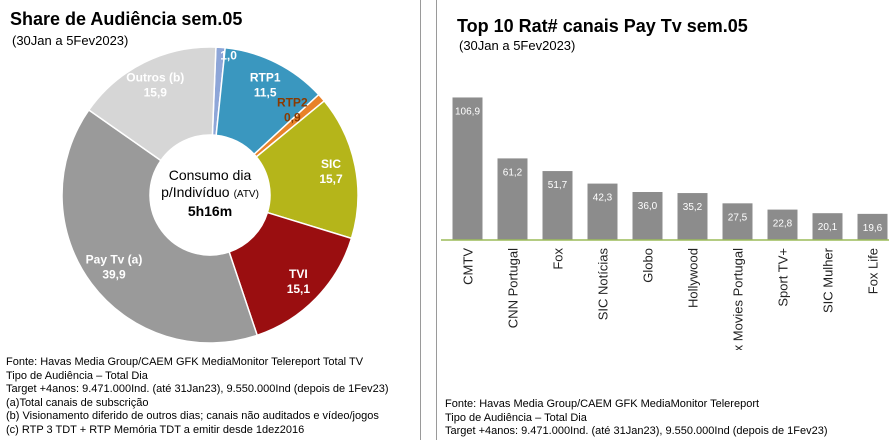 The width and height of the screenshot is (890, 440). Describe the element at coordinates (513, 172) in the screenshot. I see `bar-value-cnn-portugal: 61,2` at that location.